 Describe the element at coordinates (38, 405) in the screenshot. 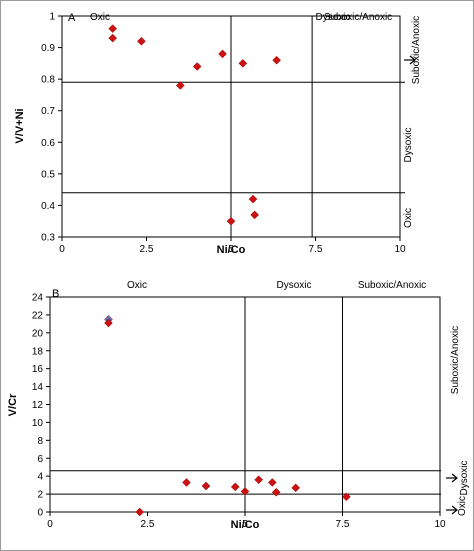

I see `panel-b-y-tick-label: 12` at that location.